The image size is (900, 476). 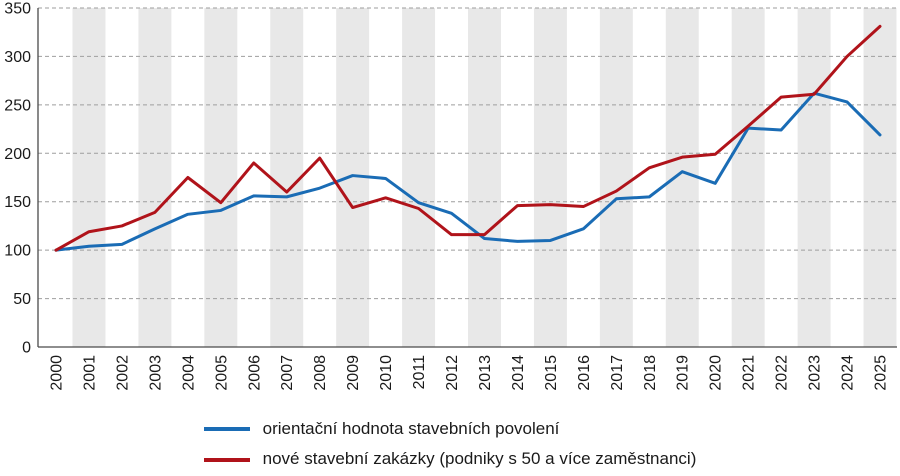 What do you see at coordinates (551, 373) in the screenshot?
I see `x-tick-label: 2015` at bounding box center [551, 373].